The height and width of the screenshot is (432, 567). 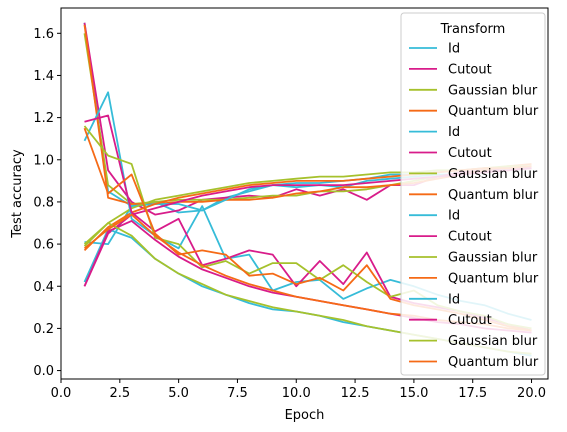 I want to click on x-tick-label: 12.5, so click(x=355, y=393).